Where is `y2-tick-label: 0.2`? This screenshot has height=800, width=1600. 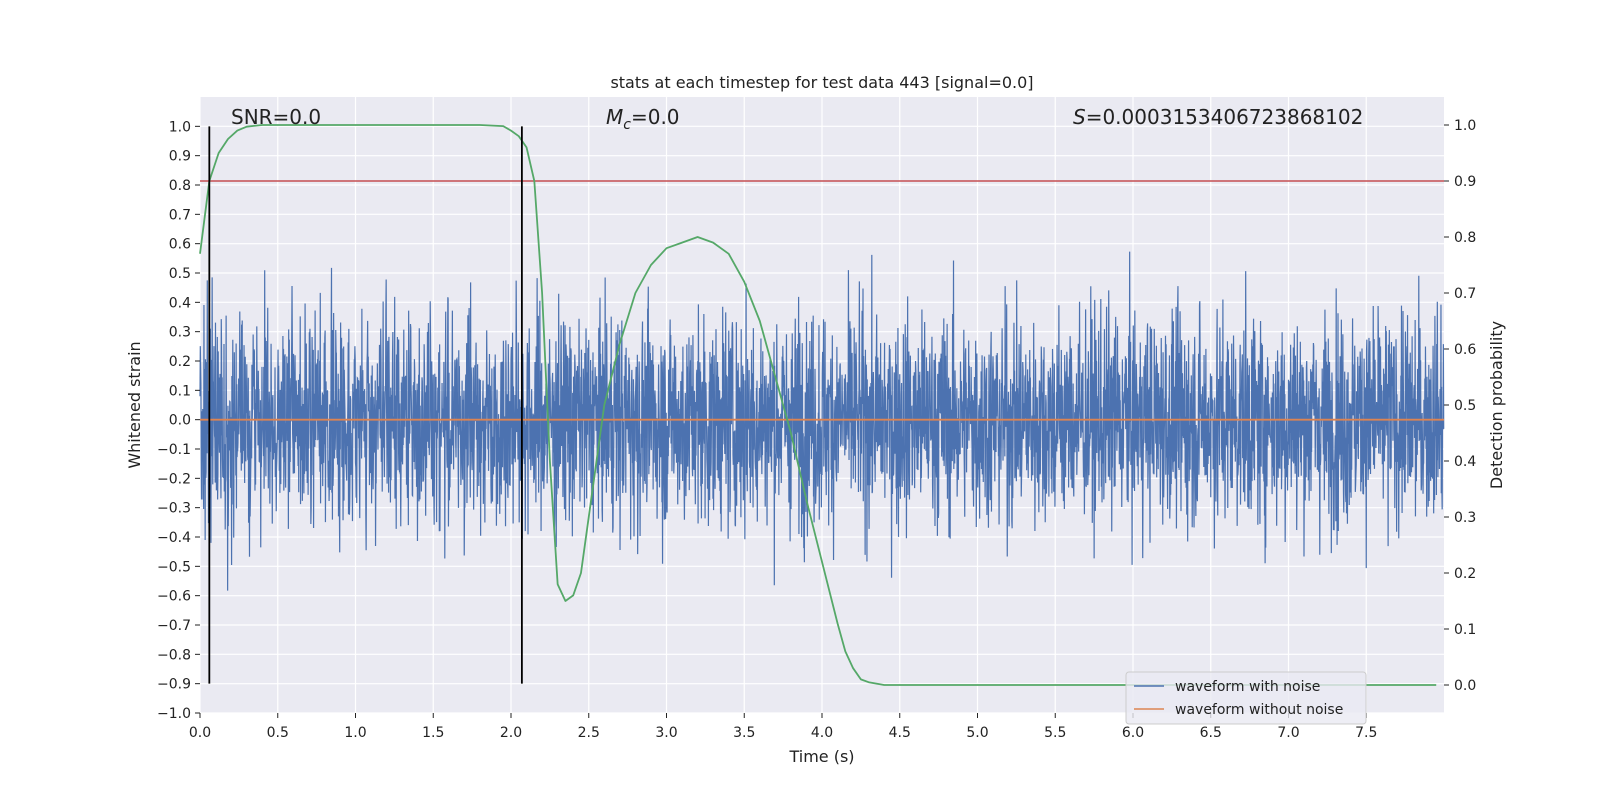 y2-tick-label: 0.2 is located at coordinates (1465, 574).